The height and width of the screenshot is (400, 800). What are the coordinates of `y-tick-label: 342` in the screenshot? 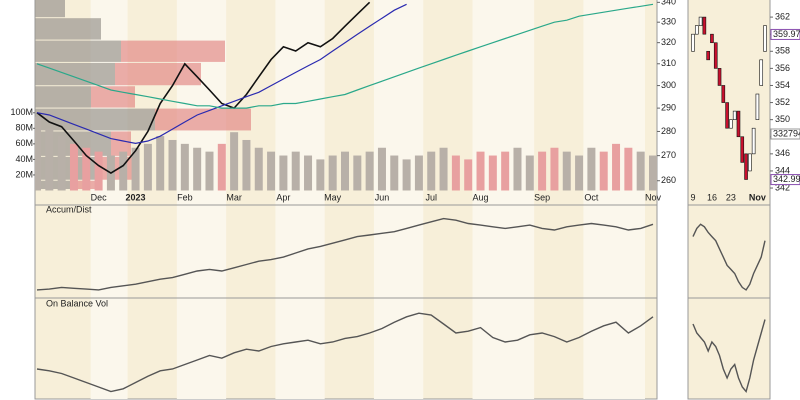 It's located at (782, 187).